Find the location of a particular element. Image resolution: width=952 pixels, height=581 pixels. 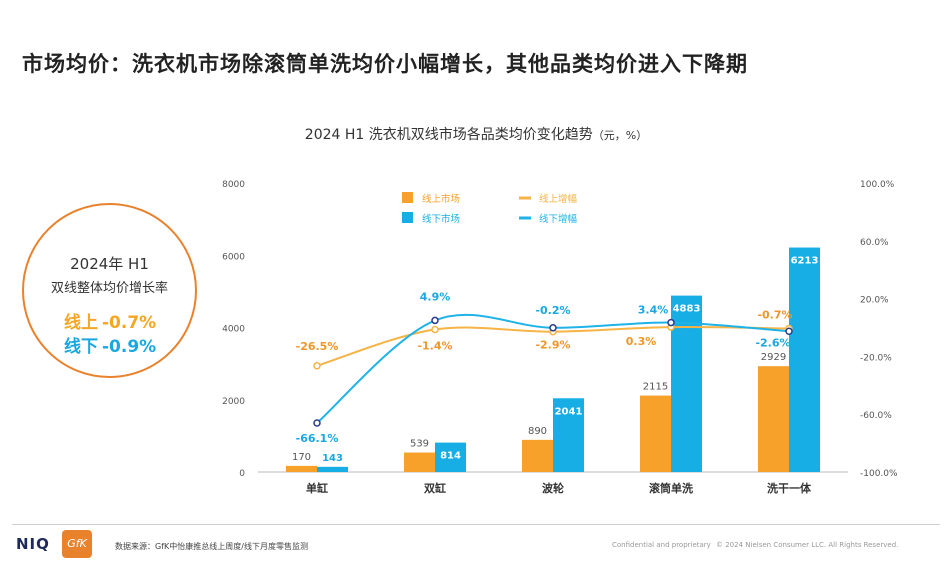

label-online-growth: -1.4% is located at coordinates (434, 346).